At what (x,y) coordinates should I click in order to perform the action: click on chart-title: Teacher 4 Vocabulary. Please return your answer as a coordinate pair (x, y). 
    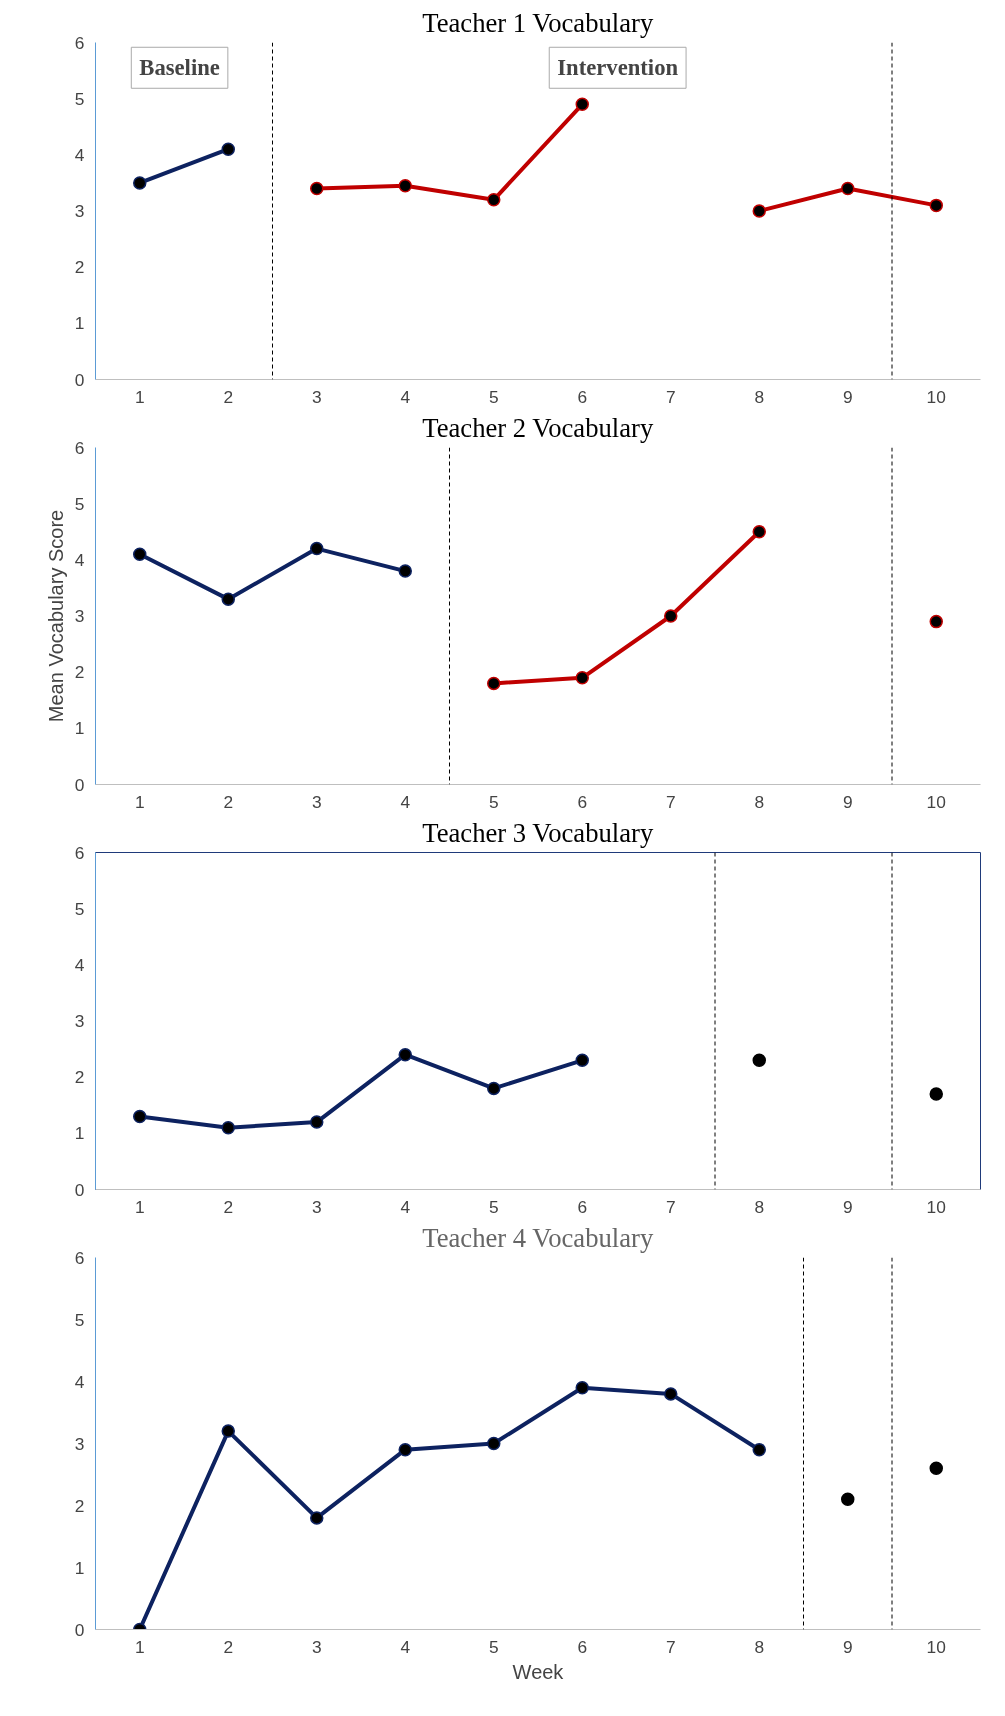
    Looking at the image, I should click on (538, 1237).